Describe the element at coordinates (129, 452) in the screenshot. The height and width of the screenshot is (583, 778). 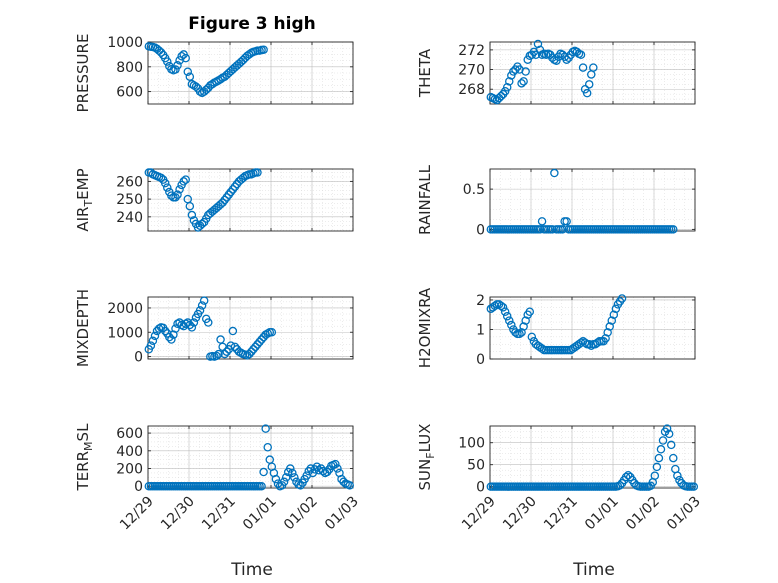
I see `y-tick-label: 400` at that location.